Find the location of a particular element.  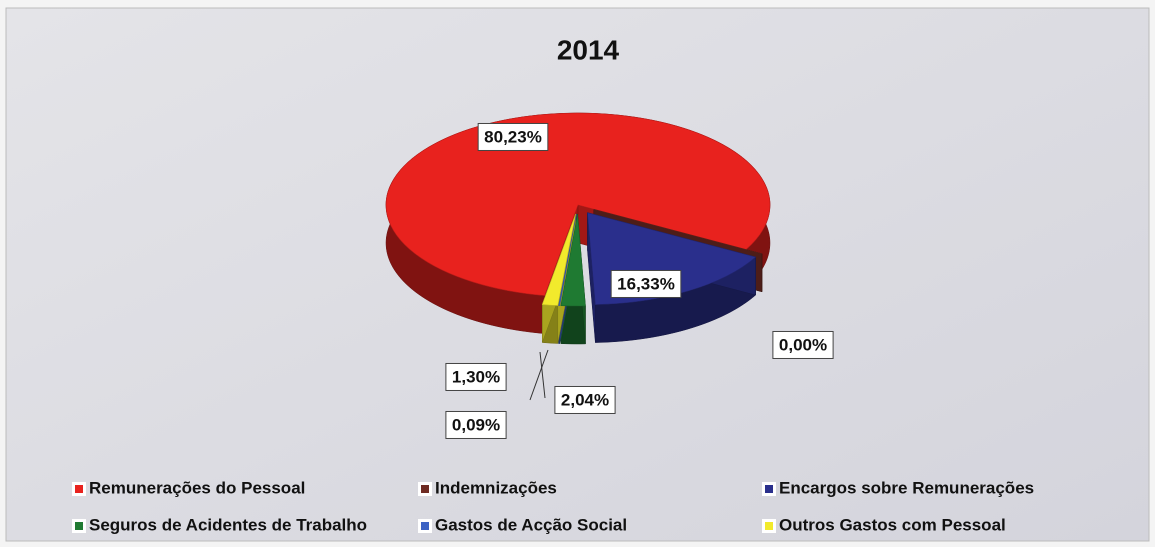

data-label-text: 2,04% is located at coordinates (585, 399).